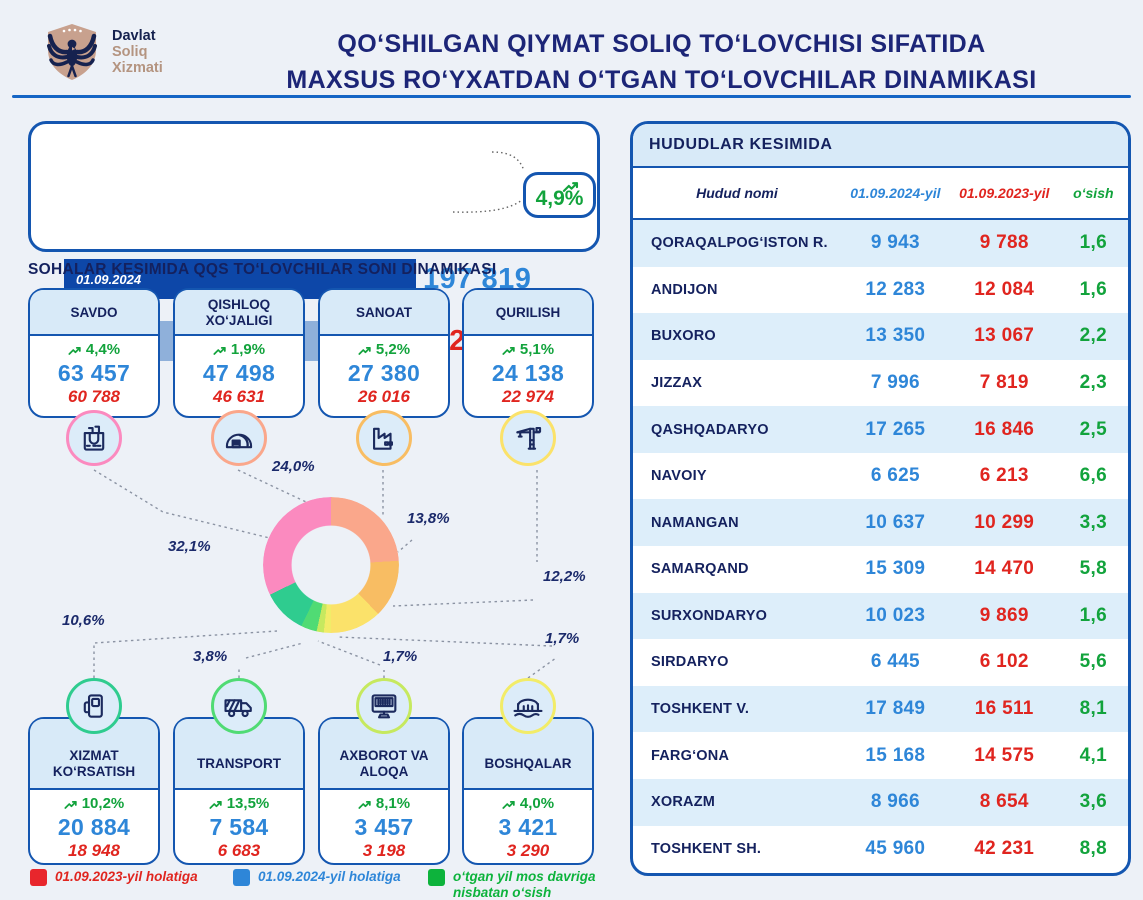  I want to click on legend-swatch-blue, so click(241, 877).